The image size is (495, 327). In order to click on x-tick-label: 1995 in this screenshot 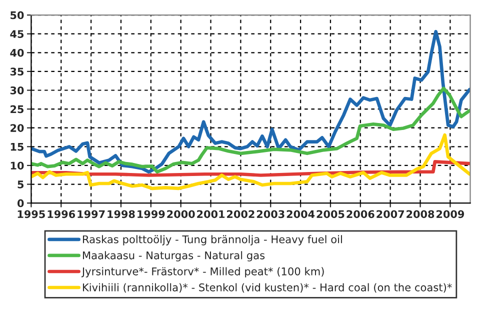, I will do `click(31, 214)`.